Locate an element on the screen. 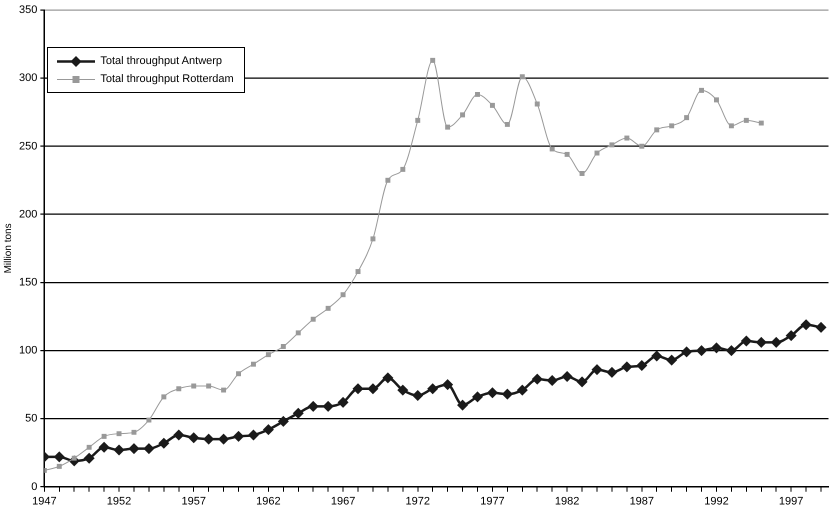 This screenshot has height=511, width=834. y-axis-title: Million tons is located at coordinates (8, 248).